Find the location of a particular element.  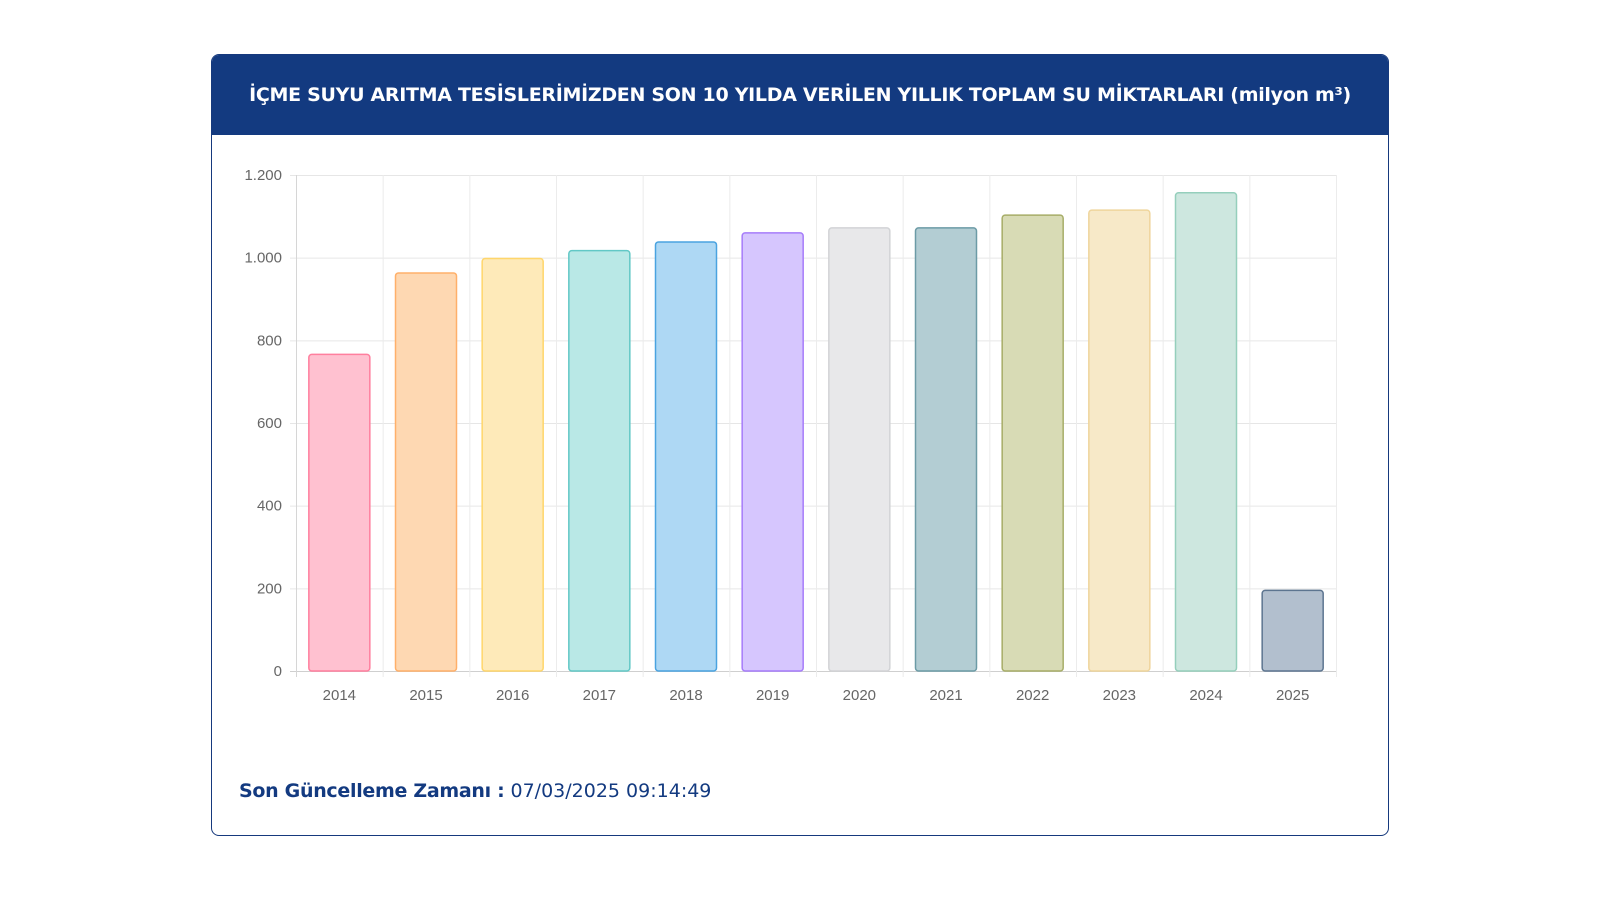

last-update-label: Son Güncelleme Zamanı : is located at coordinates (372, 791).